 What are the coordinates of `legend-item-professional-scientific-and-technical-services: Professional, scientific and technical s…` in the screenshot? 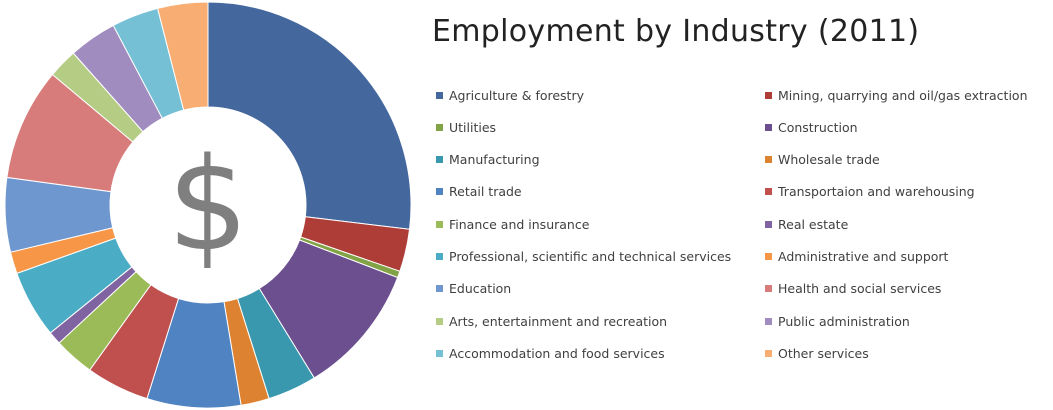 It's located at (583, 257).